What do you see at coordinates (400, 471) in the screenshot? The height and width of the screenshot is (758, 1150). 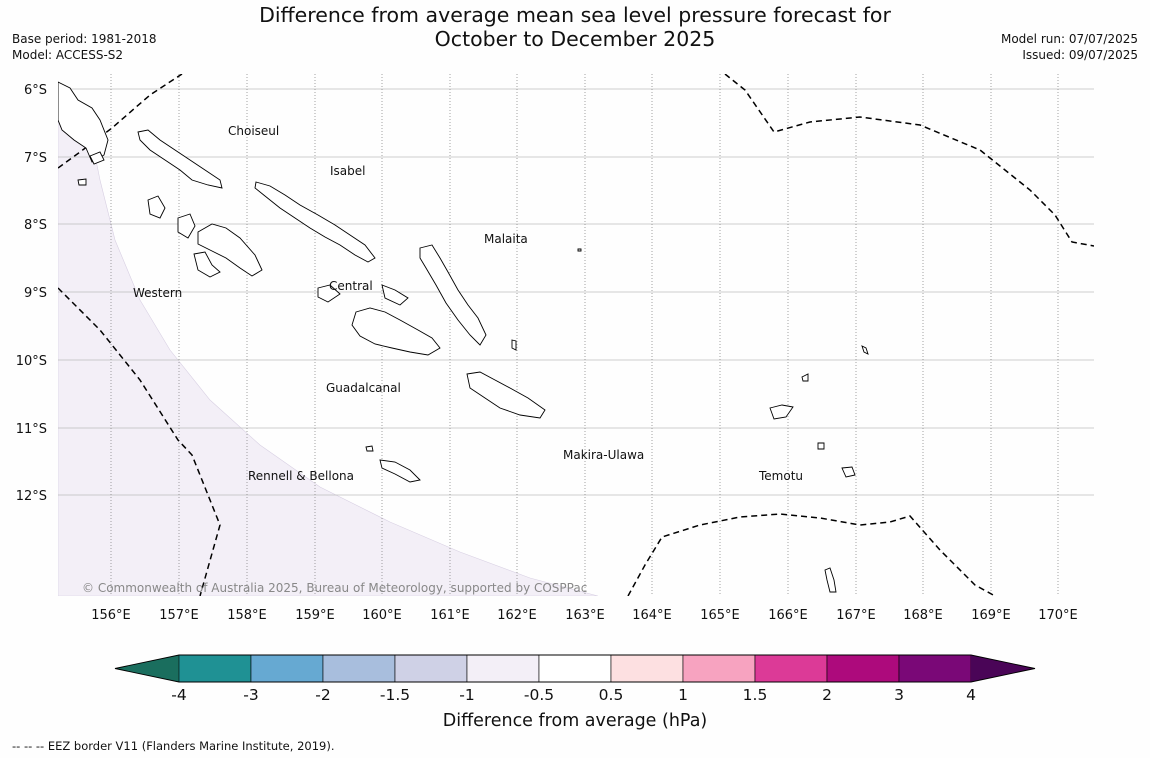 I see `rennell-island` at bounding box center [400, 471].